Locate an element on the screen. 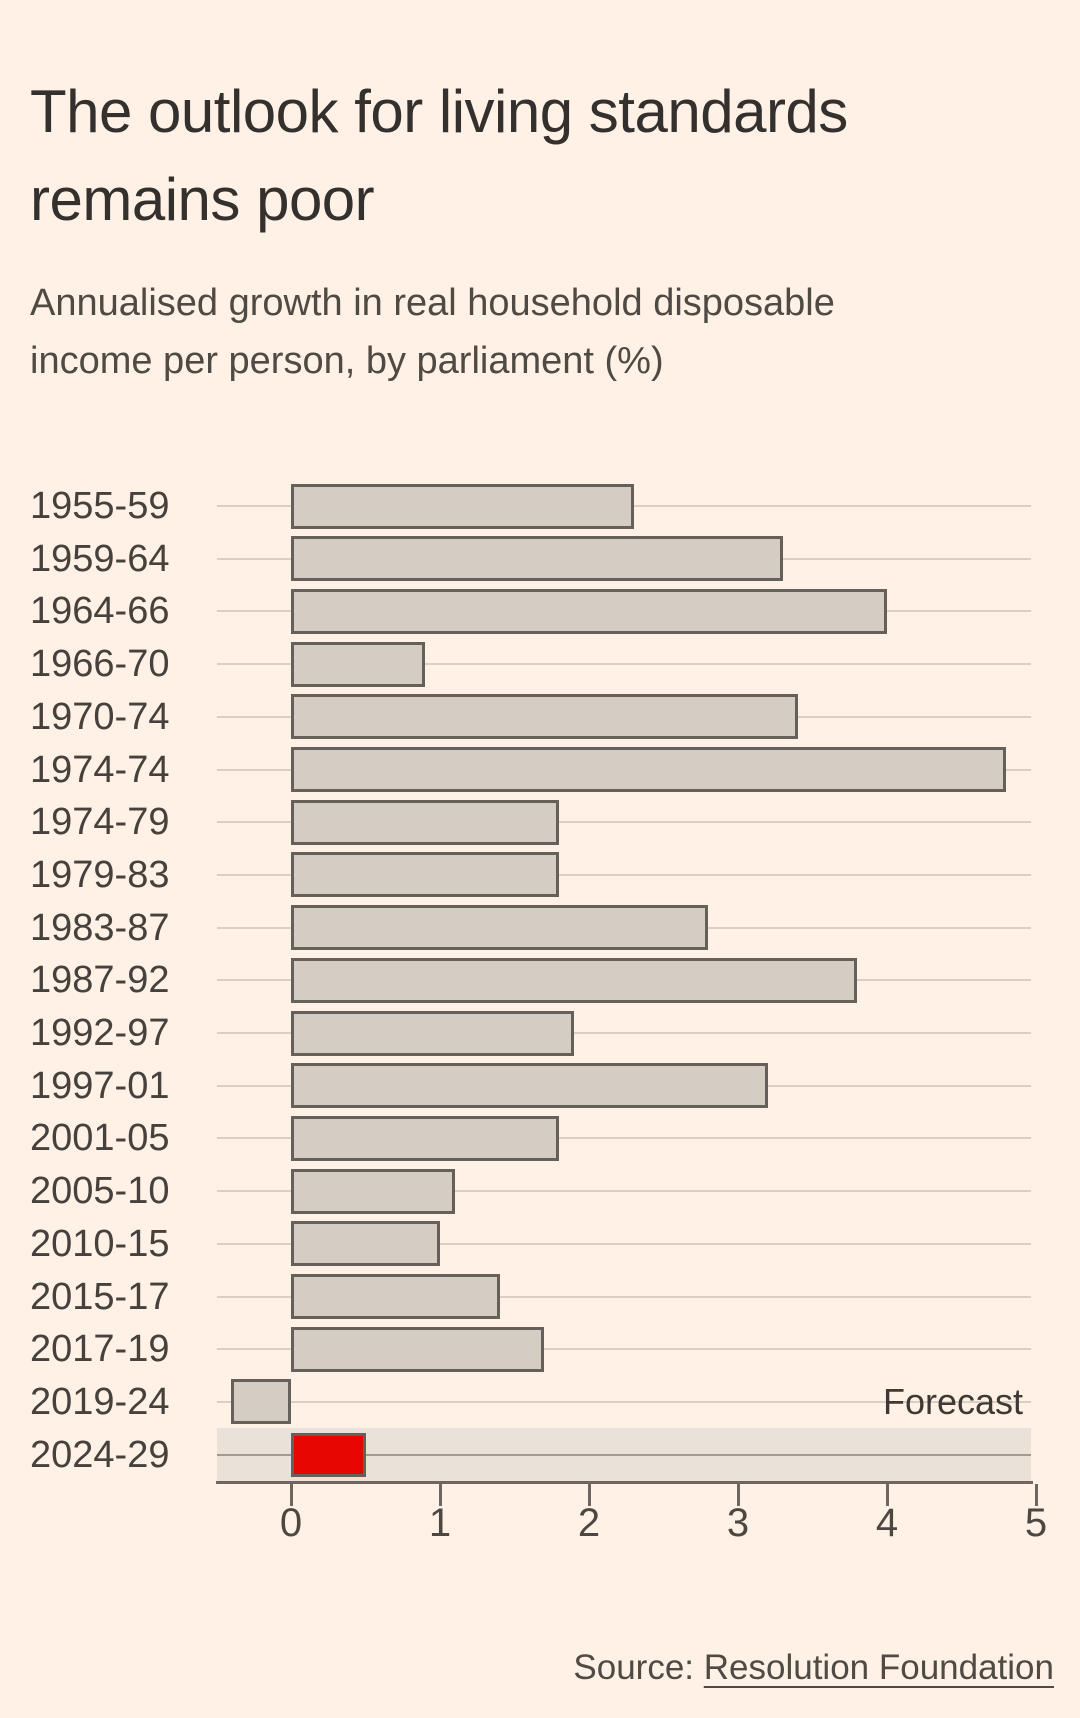 The width and height of the screenshot is (1080, 1718). row-label: 1966-70 is located at coordinates (100, 664).